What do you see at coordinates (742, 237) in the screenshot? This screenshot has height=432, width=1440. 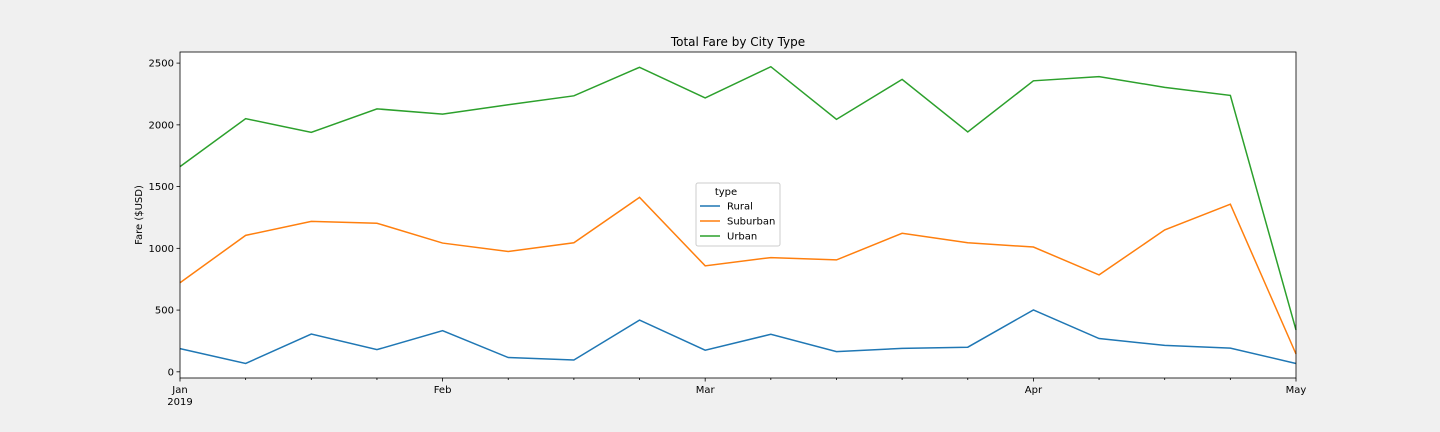 I see `legend-label-urban: Urban` at bounding box center [742, 237].